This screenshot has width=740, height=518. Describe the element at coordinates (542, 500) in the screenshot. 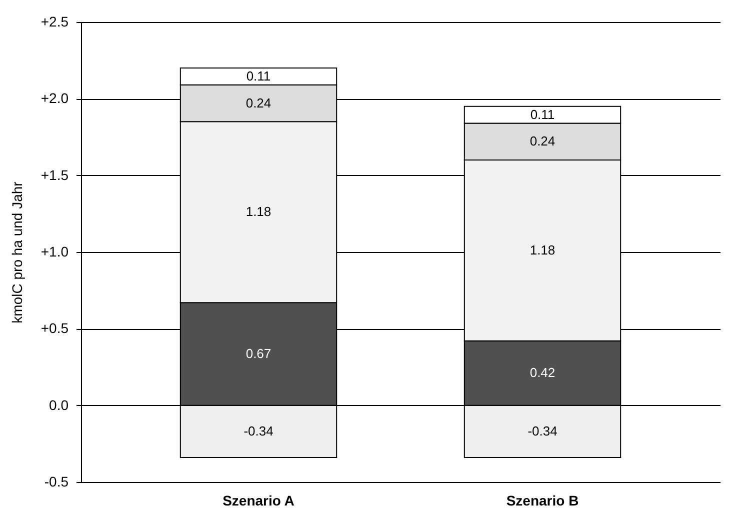

I see `x-tick-label: Szenario B` at that location.